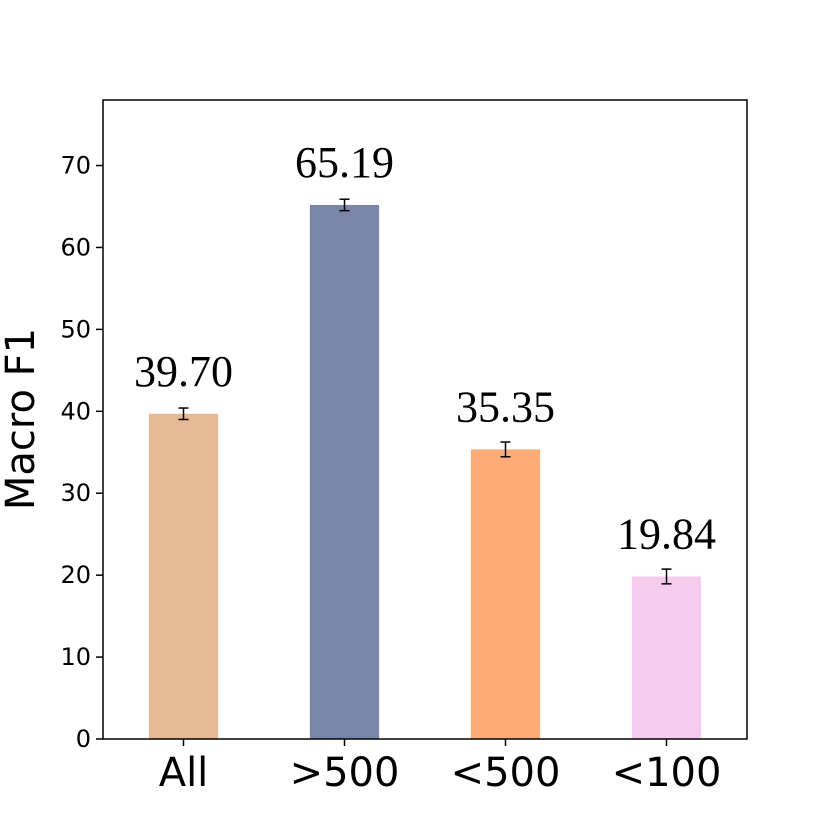 Image resolution: width=830 pixels, height=830 pixels. Describe the element at coordinates (344, 162) in the screenshot. I see `data-label: 65.19` at that location.